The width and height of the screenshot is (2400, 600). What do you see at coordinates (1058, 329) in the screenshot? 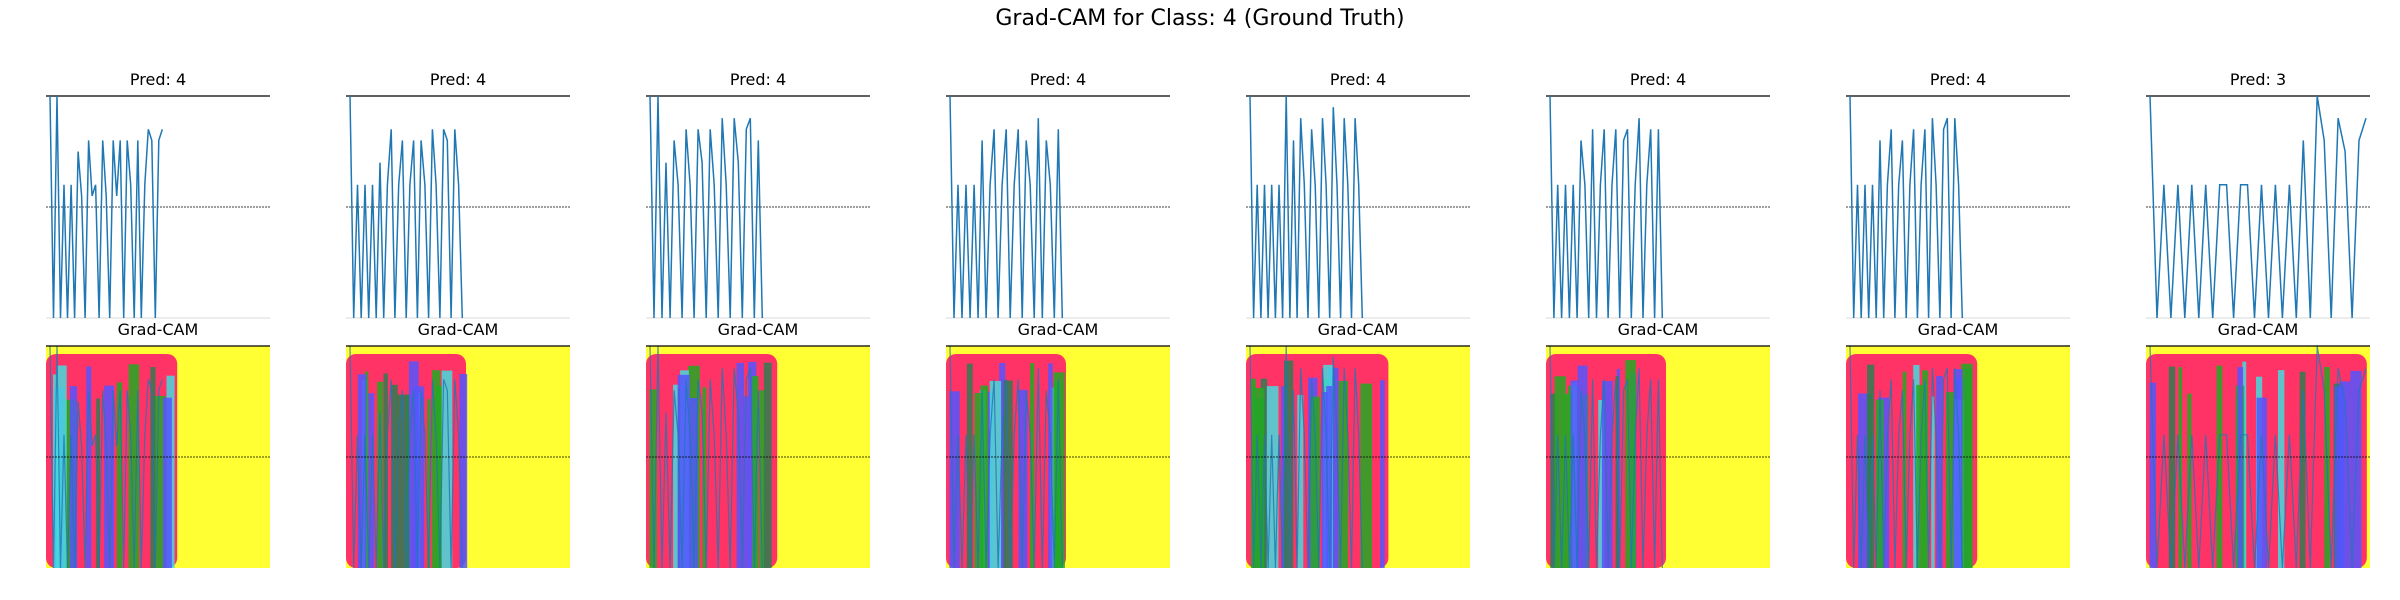
I see `cam-title-4: Grad-CAM` at bounding box center [1058, 329].